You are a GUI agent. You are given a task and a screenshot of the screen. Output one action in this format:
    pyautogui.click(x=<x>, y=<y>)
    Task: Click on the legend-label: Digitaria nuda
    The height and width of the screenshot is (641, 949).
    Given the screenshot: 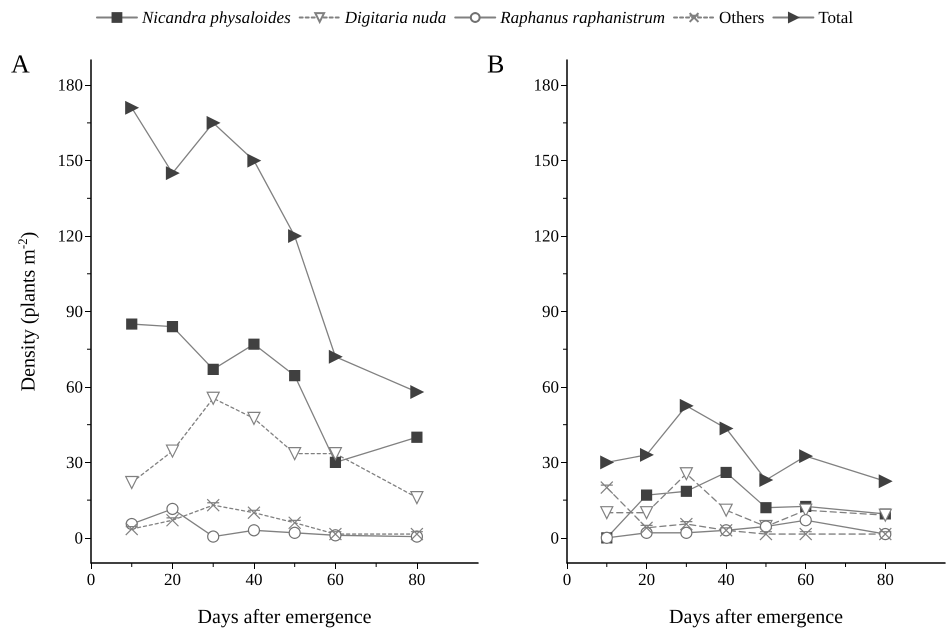 What is the action you would take?
    pyautogui.click(x=395, y=17)
    